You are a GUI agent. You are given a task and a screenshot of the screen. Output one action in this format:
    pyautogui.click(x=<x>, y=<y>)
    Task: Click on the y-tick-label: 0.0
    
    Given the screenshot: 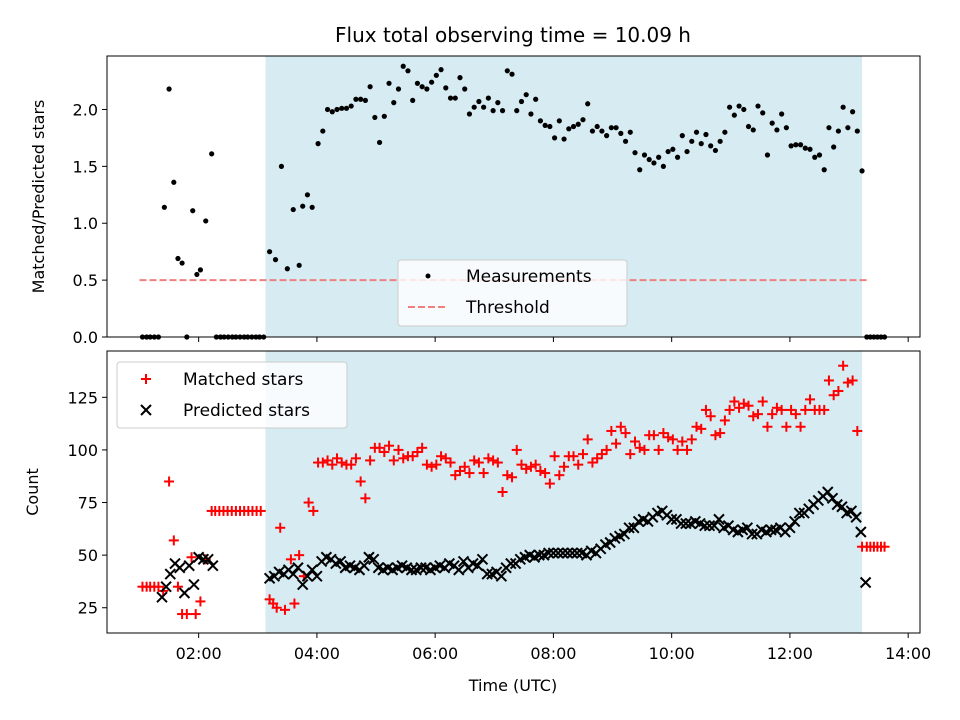 What is the action you would take?
    pyautogui.click(x=85, y=337)
    